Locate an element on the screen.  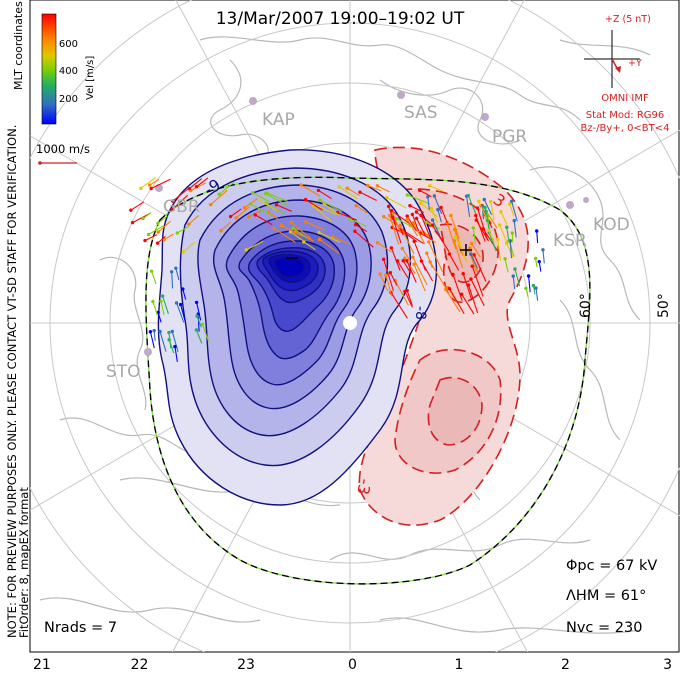
stat-n-vc: Nvc = 230 is located at coordinates (604, 628).